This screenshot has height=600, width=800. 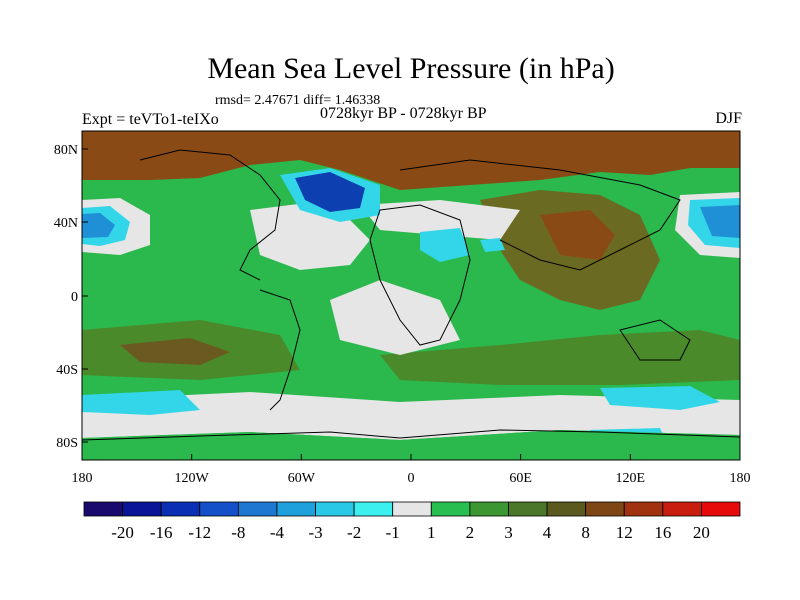 I want to click on colorbar-label: 2, so click(x=470, y=532).